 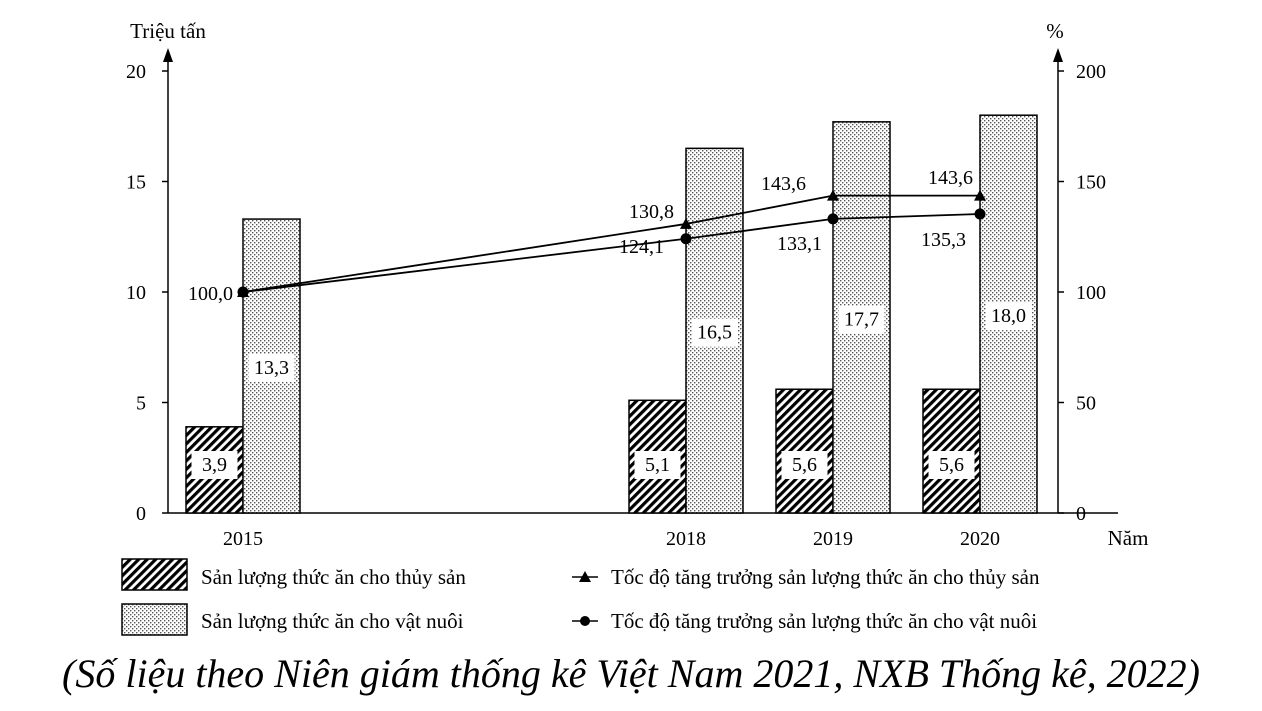 What do you see at coordinates (1058, 55) in the screenshot?
I see `right-y-axis-arrow` at bounding box center [1058, 55].